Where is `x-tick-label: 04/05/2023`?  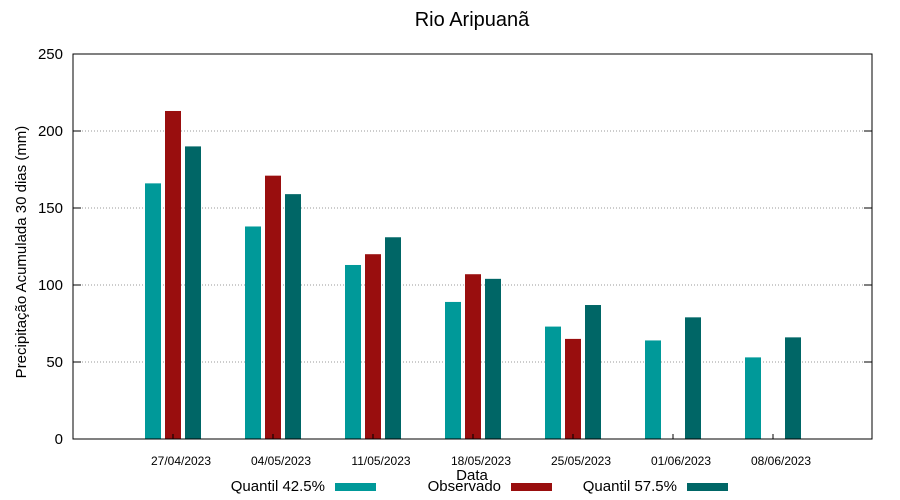 x-tick-label: 04/05/2023 is located at coordinates (281, 461).